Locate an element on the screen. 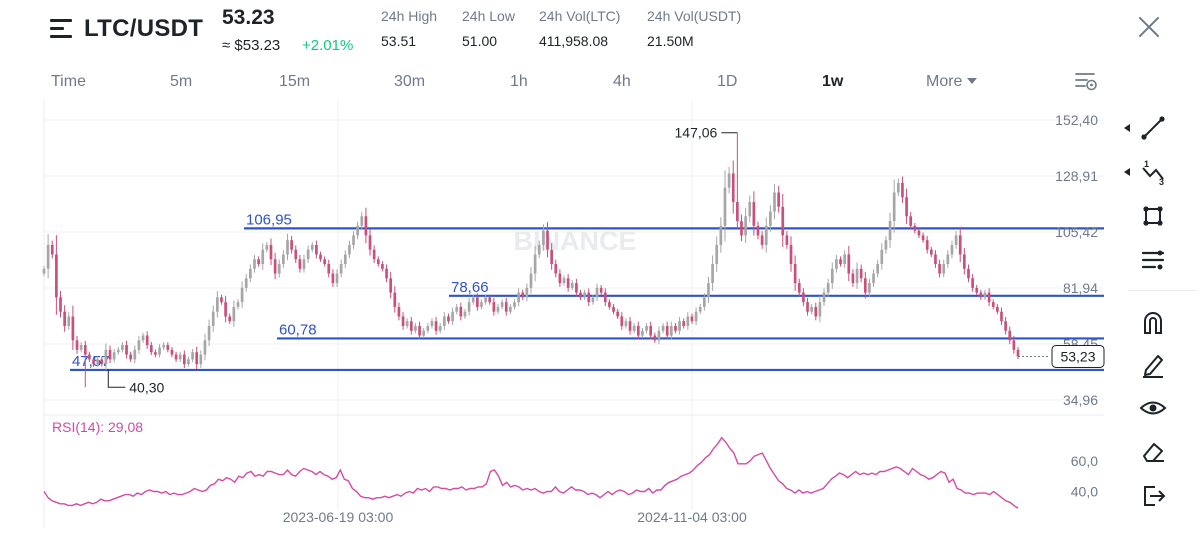 This screenshot has width=1200, height=540. price-change: +2.01% is located at coordinates (328, 45).